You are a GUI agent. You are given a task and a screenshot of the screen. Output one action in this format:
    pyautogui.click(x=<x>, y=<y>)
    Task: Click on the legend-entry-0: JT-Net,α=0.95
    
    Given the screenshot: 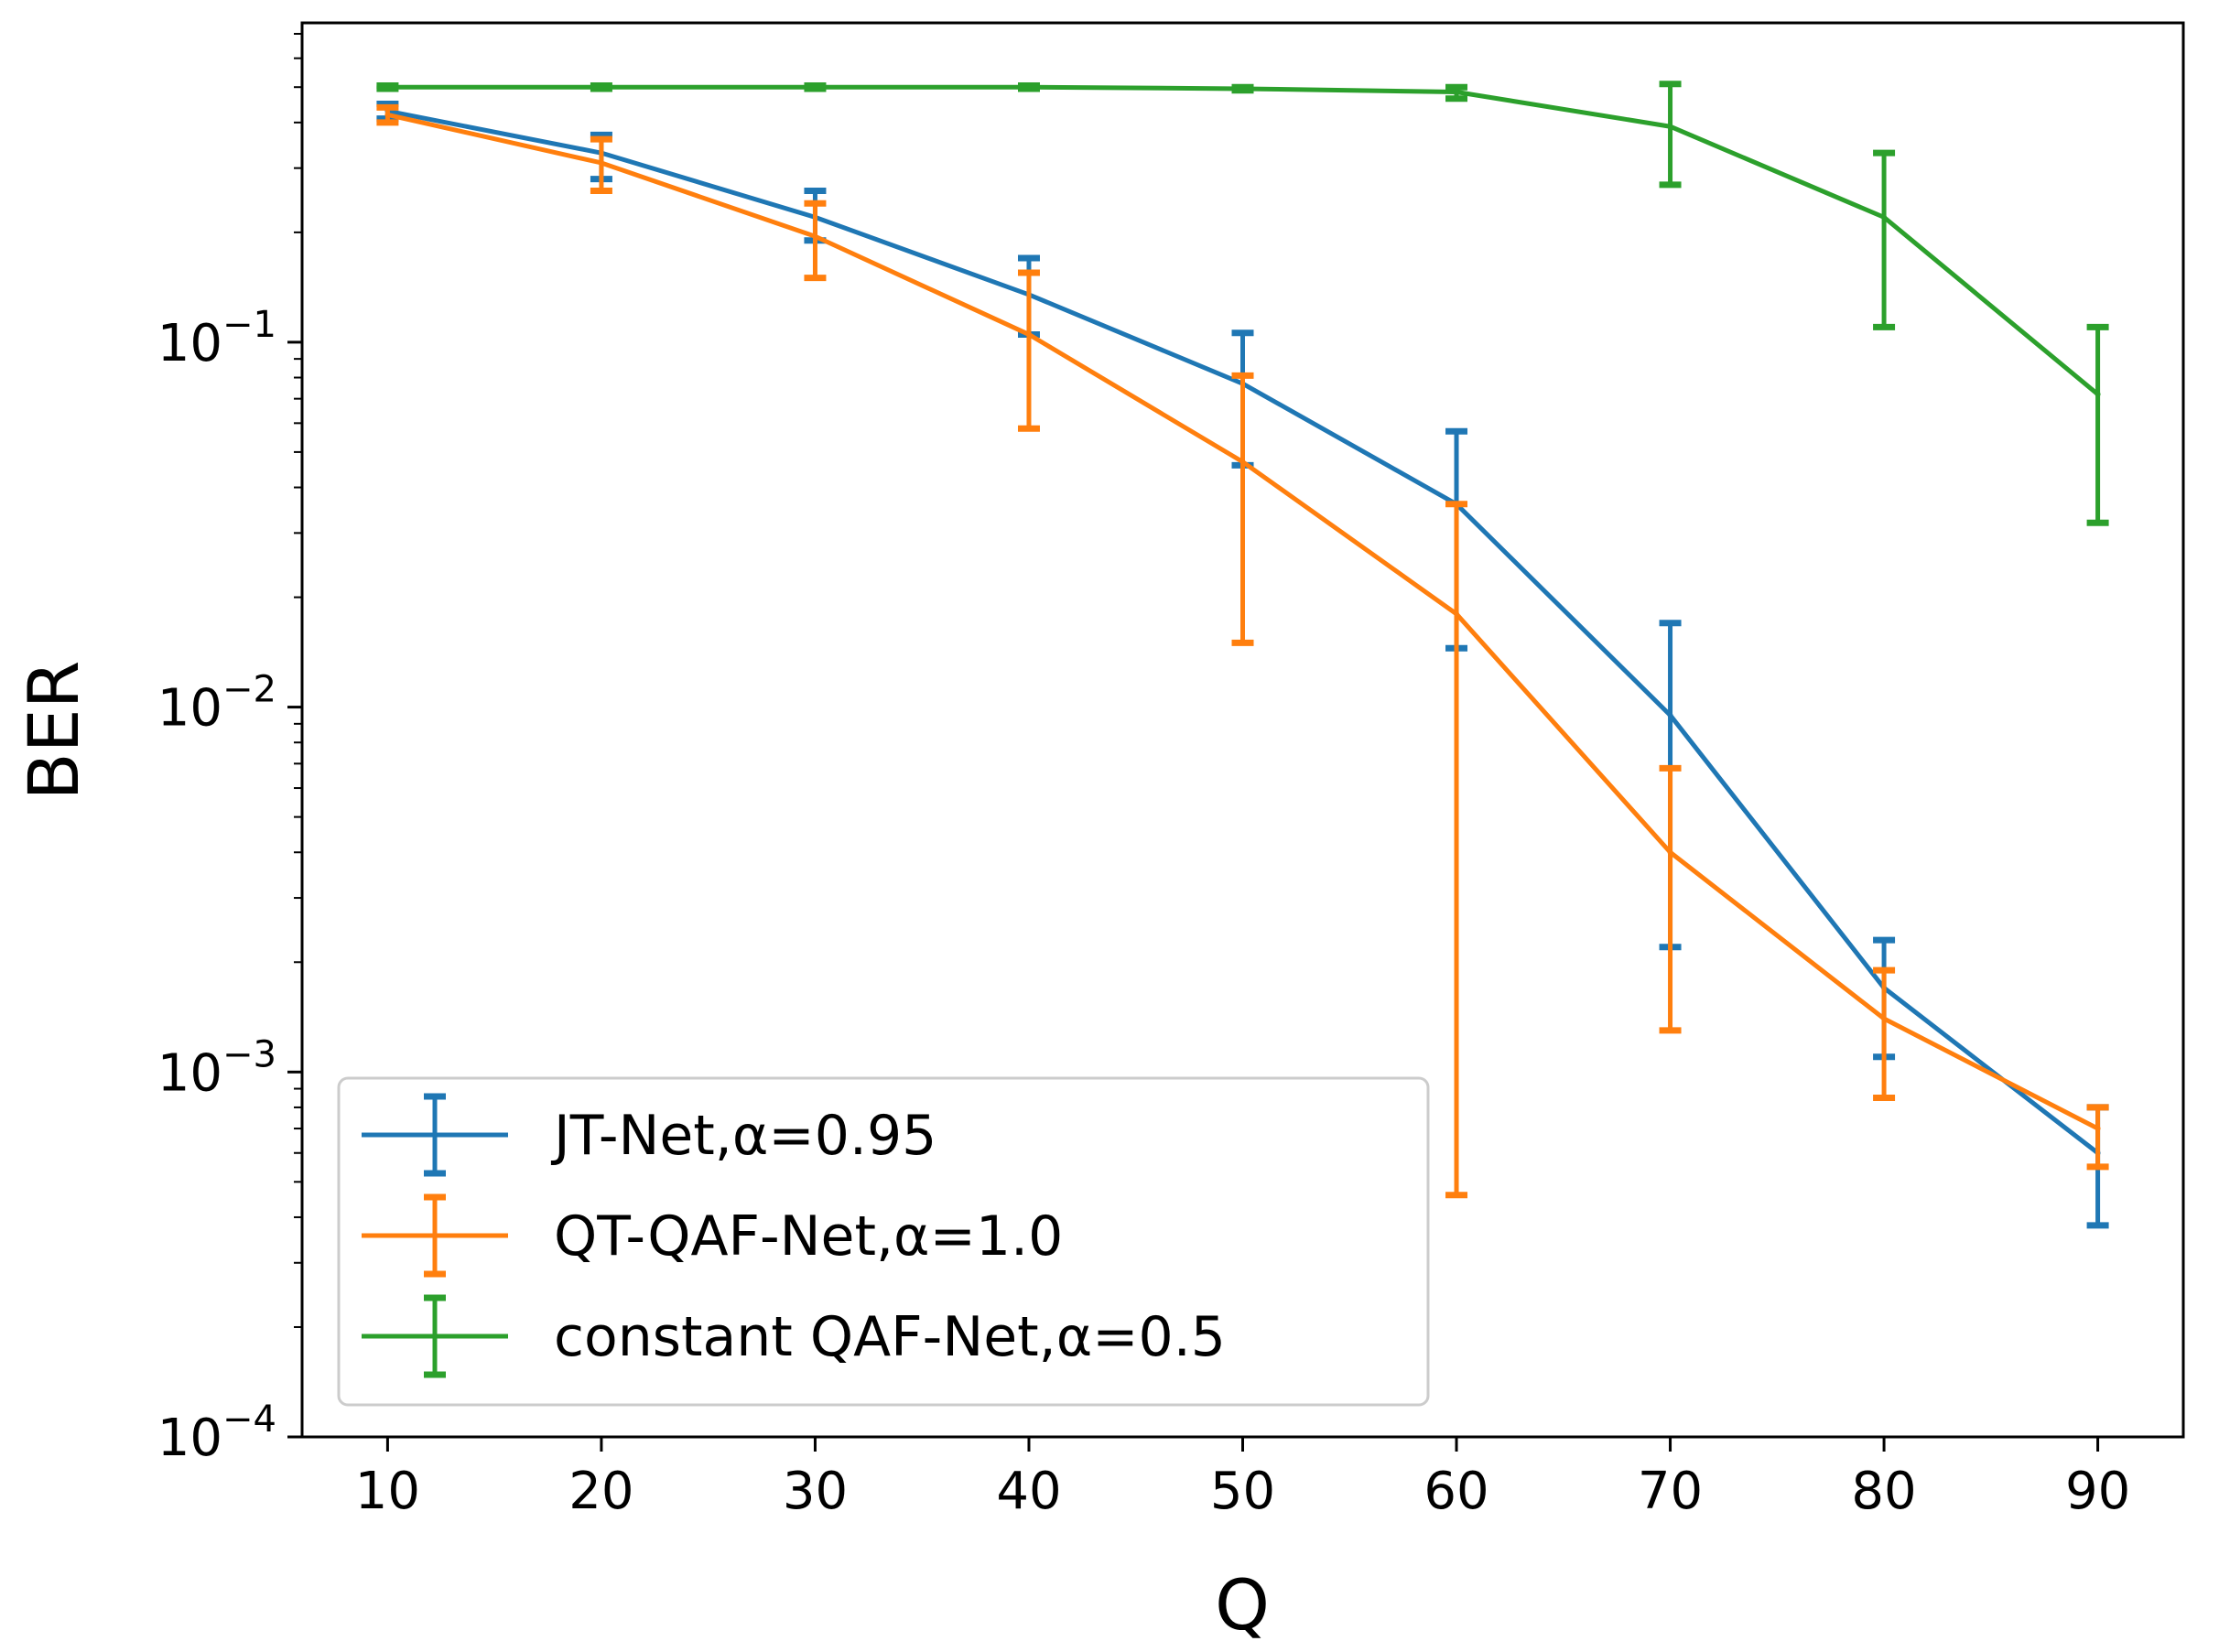 What is the action you would take?
    pyautogui.click(x=649, y=1135)
    